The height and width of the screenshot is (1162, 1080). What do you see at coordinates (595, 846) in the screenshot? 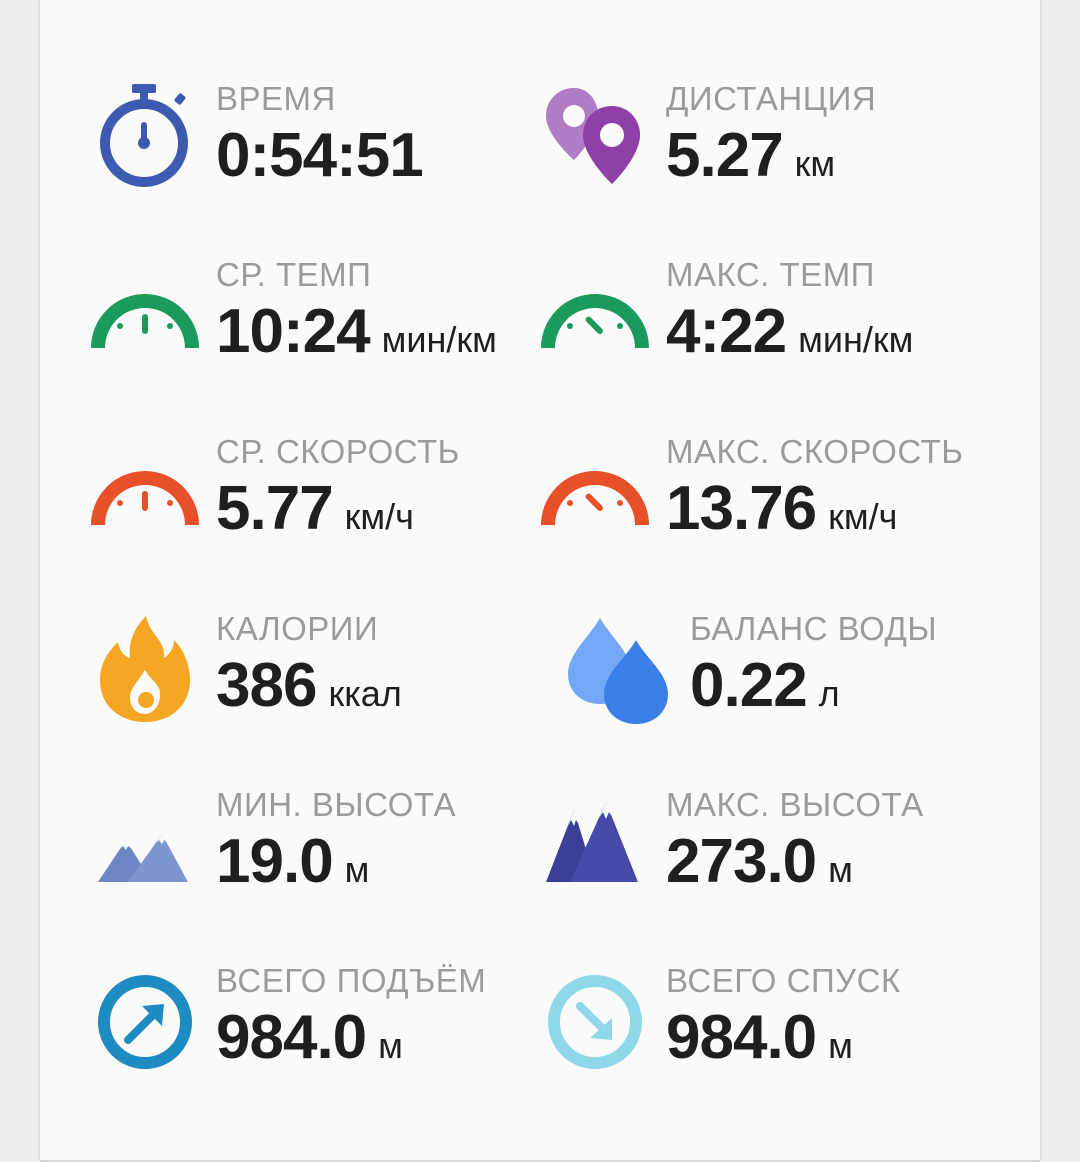
I see `mountains-high-icon` at bounding box center [595, 846].